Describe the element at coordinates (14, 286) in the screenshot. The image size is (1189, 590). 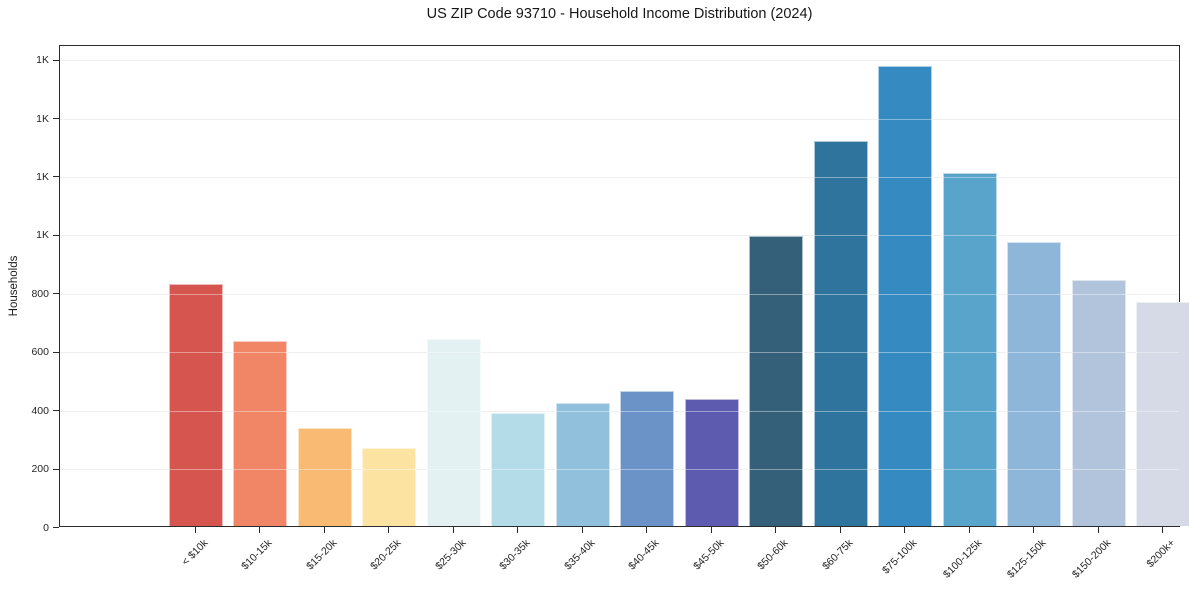
I see `y-axis-label: Households` at that location.